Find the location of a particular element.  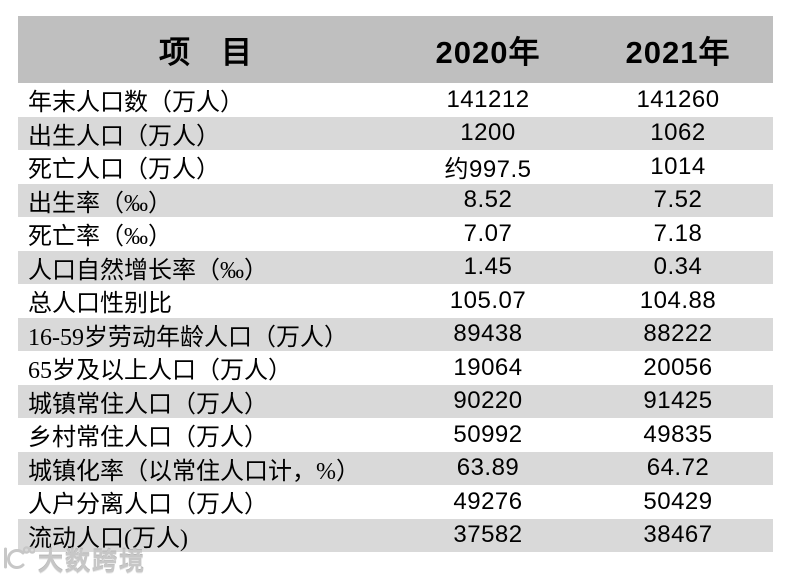

value-2021: 1062 is located at coordinates (678, 133).